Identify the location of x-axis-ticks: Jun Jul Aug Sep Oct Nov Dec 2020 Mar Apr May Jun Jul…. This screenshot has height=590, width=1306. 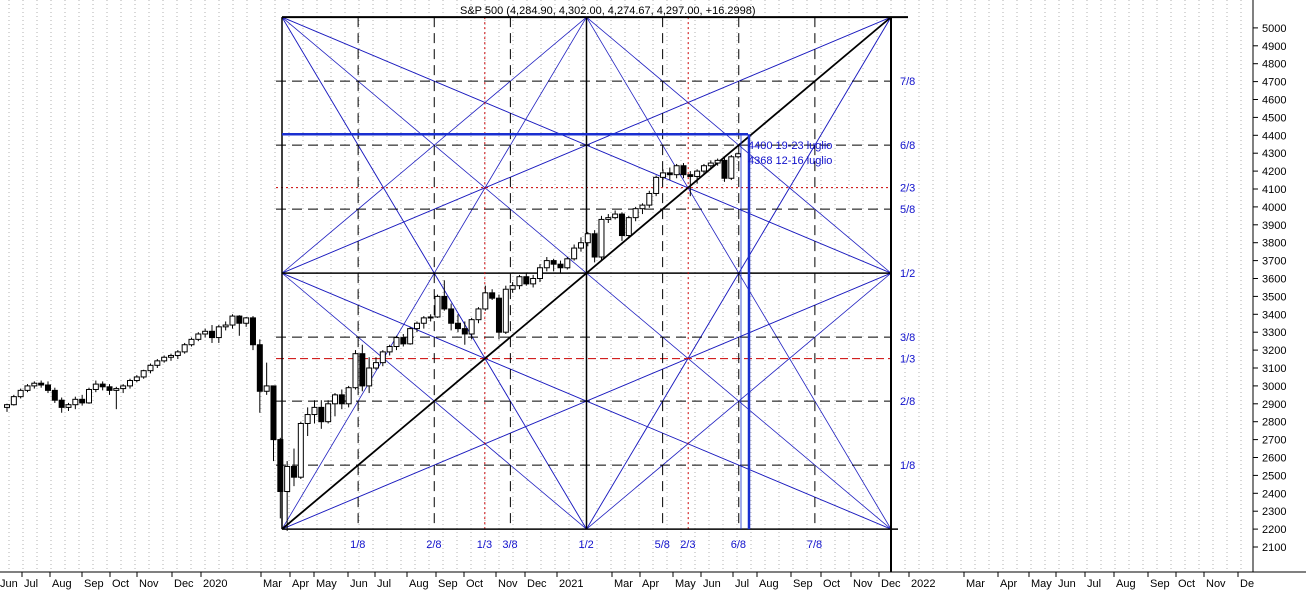
(627, 581).